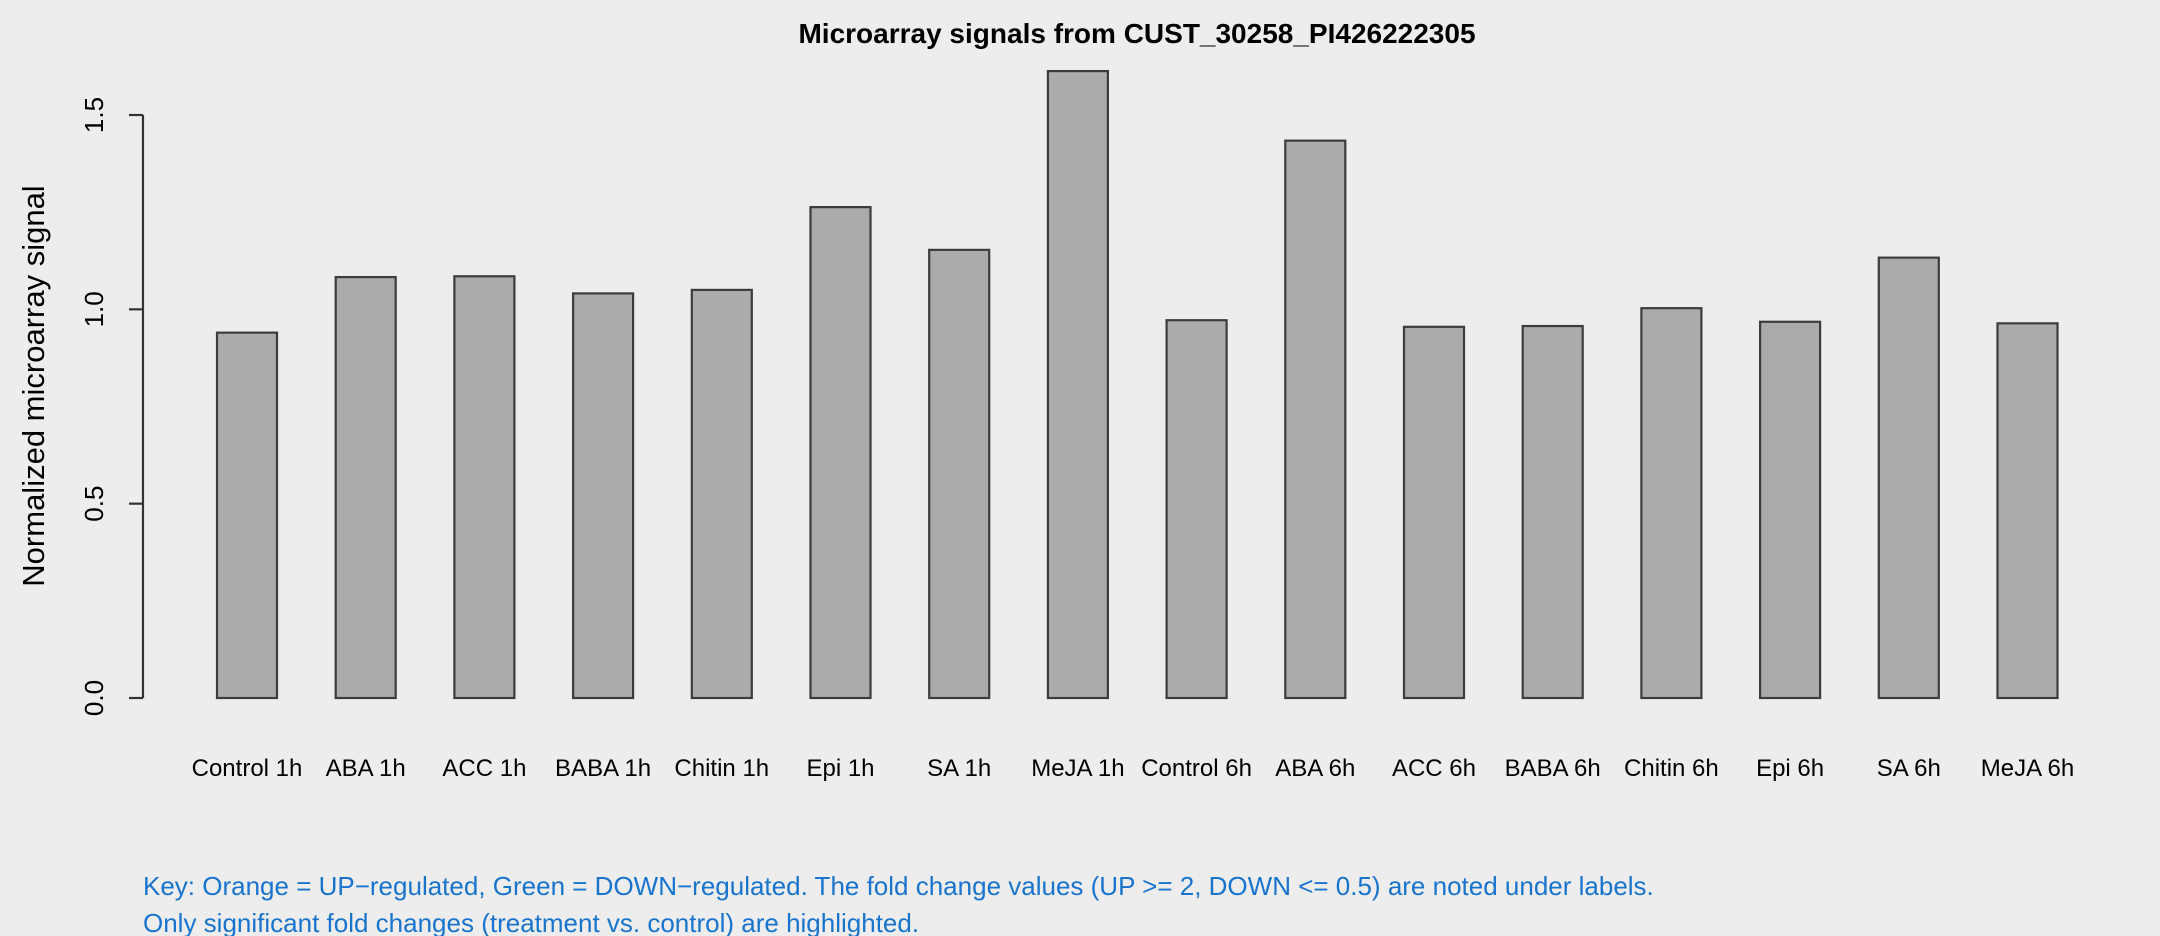  Describe the element at coordinates (94, 698) in the screenshot. I see `y-axis-tick-label: 0.0` at that location.